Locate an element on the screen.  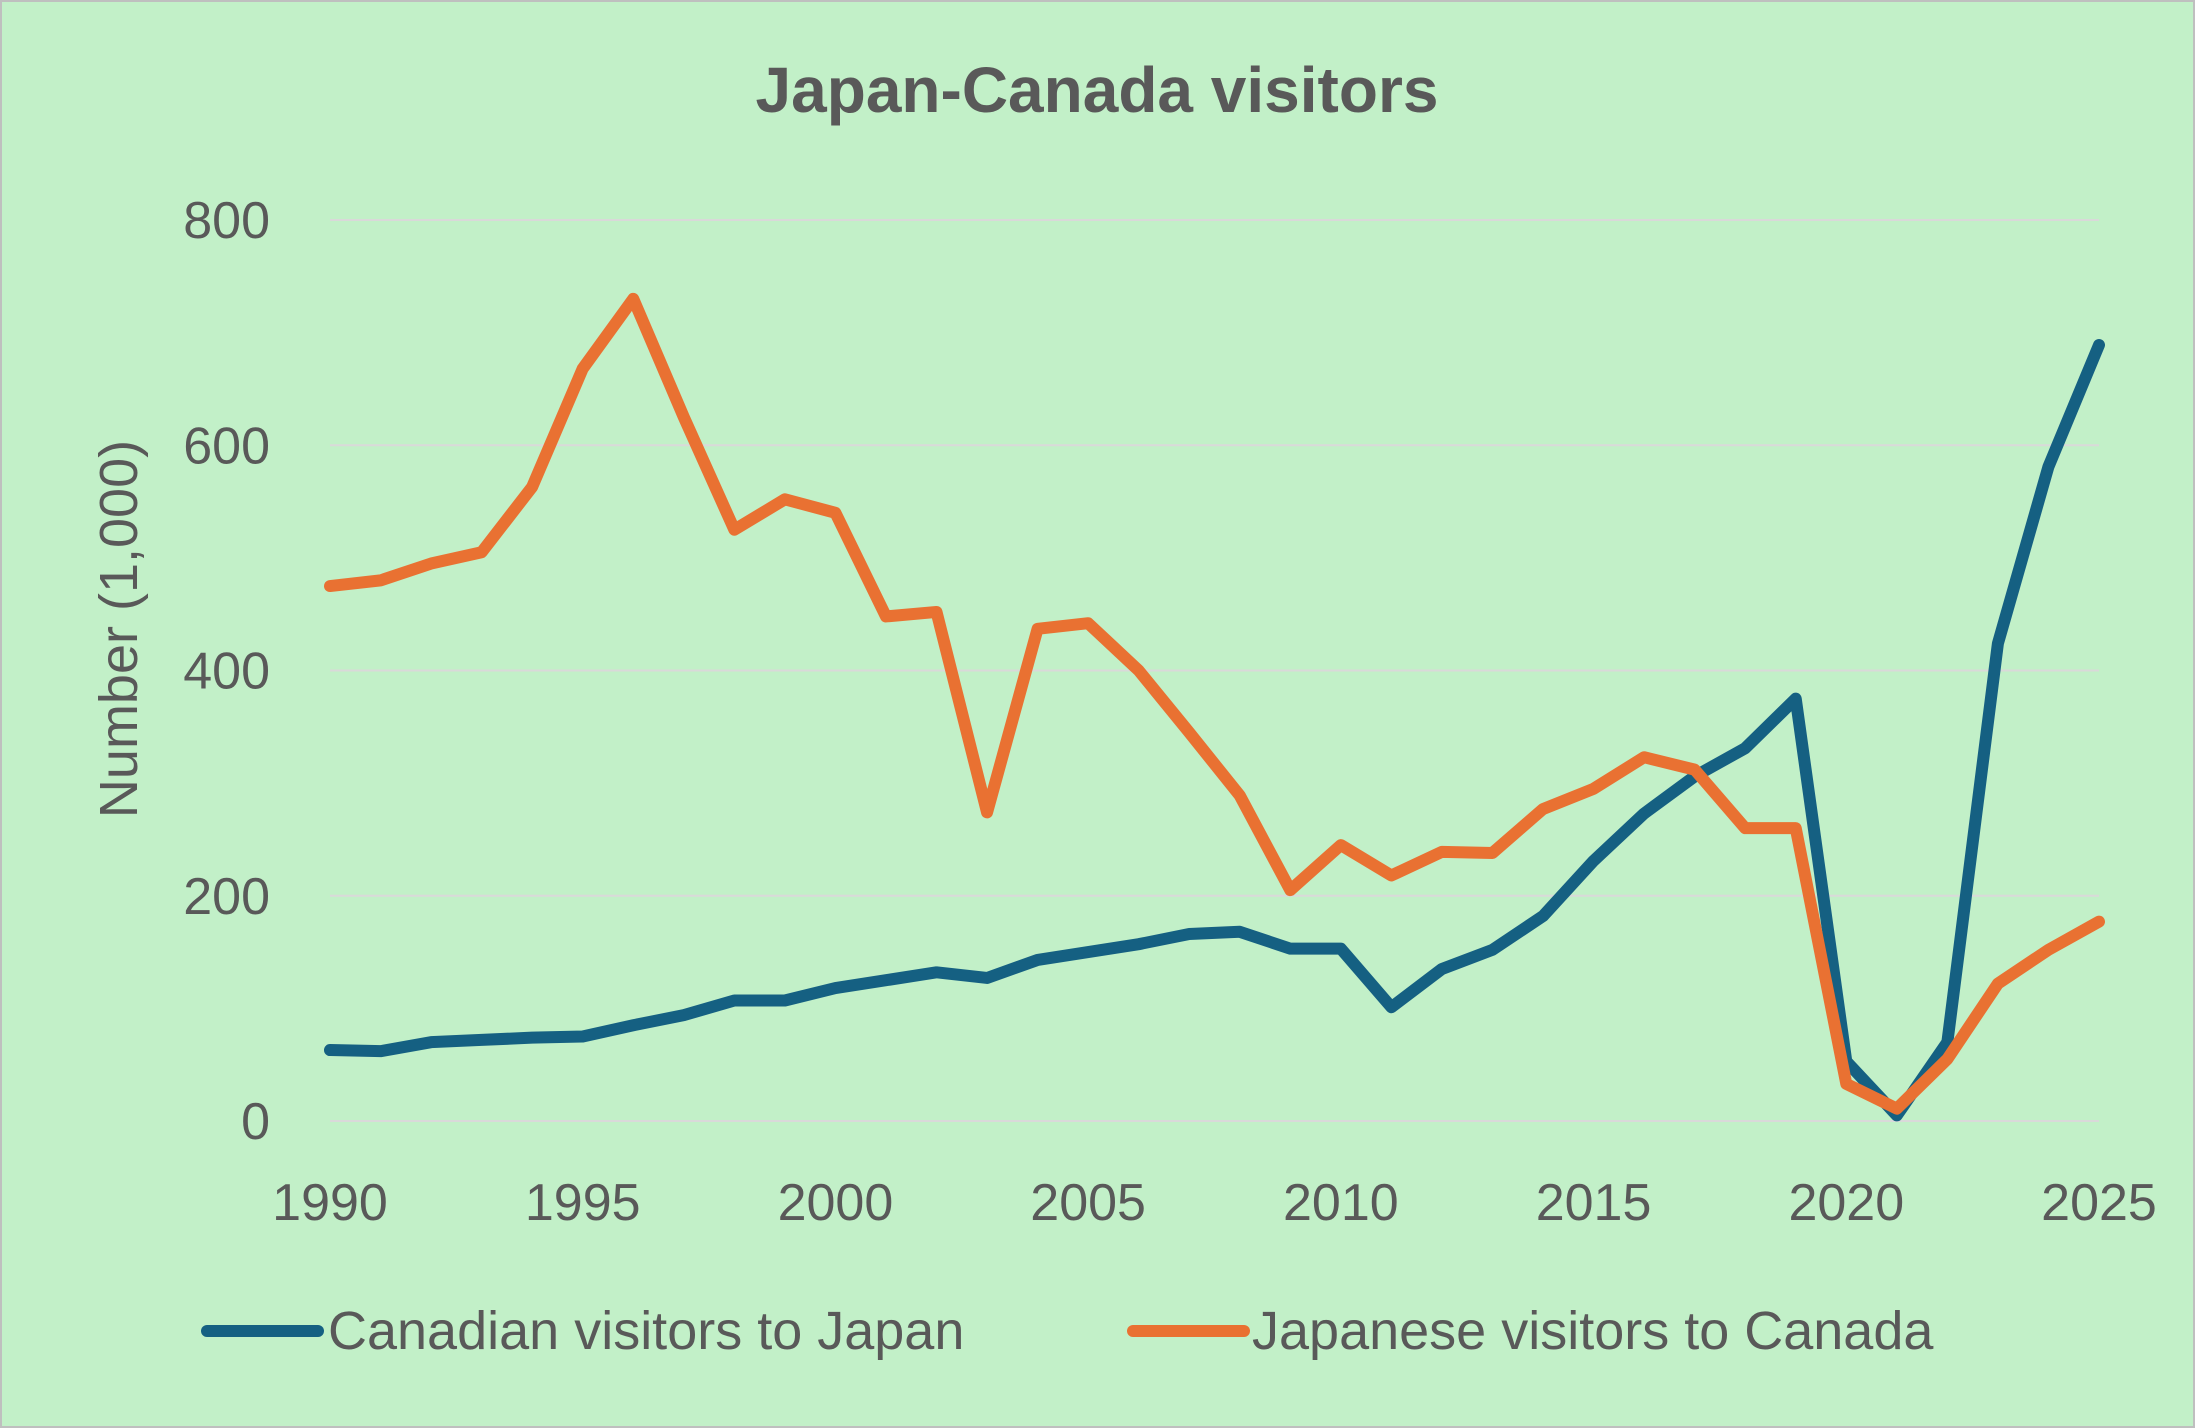
x-tick-label: 1995 is located at coordinates (583, 1203).